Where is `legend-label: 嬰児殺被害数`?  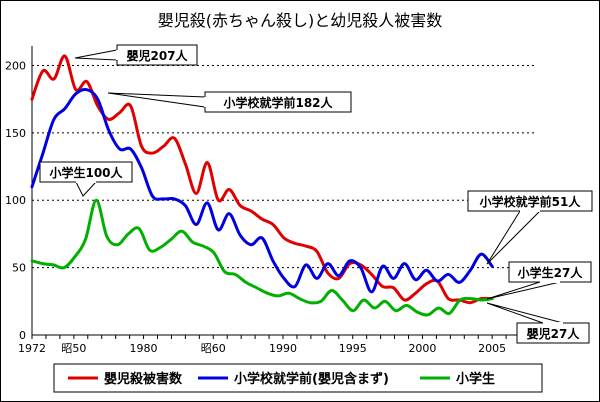
legend-label: 嬰児殺被害数 is located at coordinates (143, 379).